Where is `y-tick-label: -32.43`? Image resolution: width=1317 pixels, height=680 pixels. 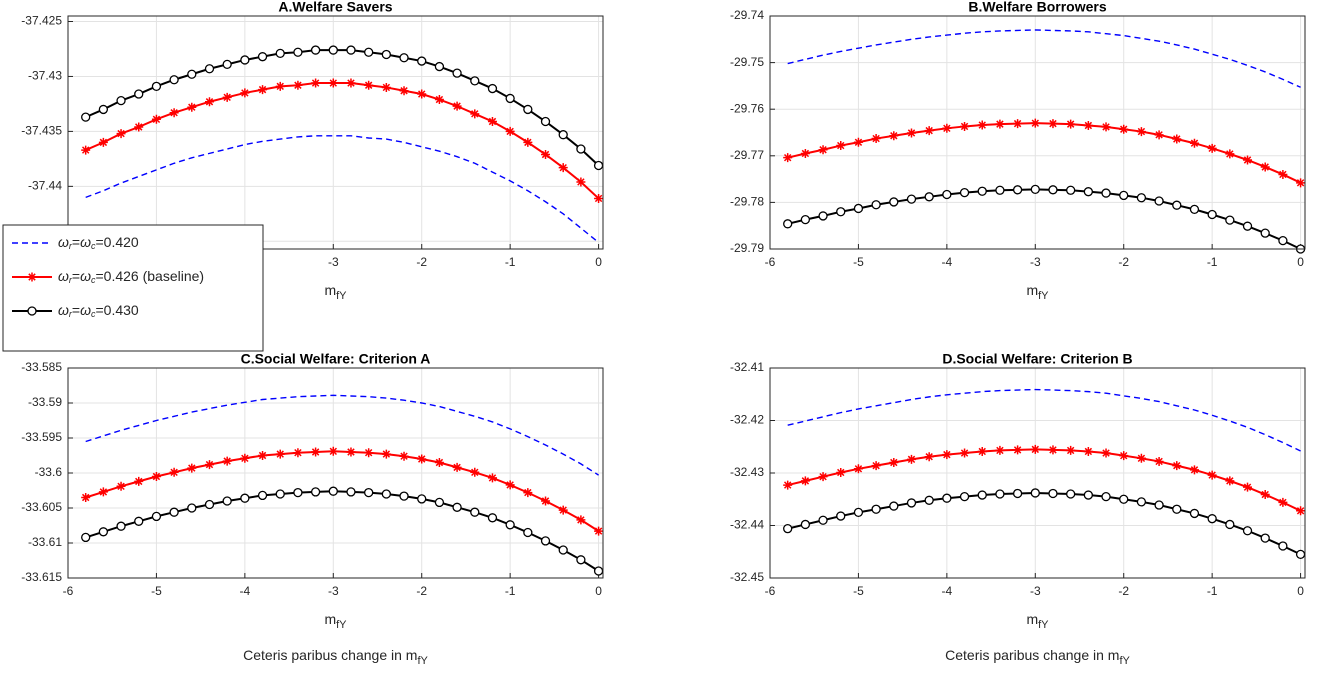
y-tick-label: -32.43 is located at coordinates (747, 472).